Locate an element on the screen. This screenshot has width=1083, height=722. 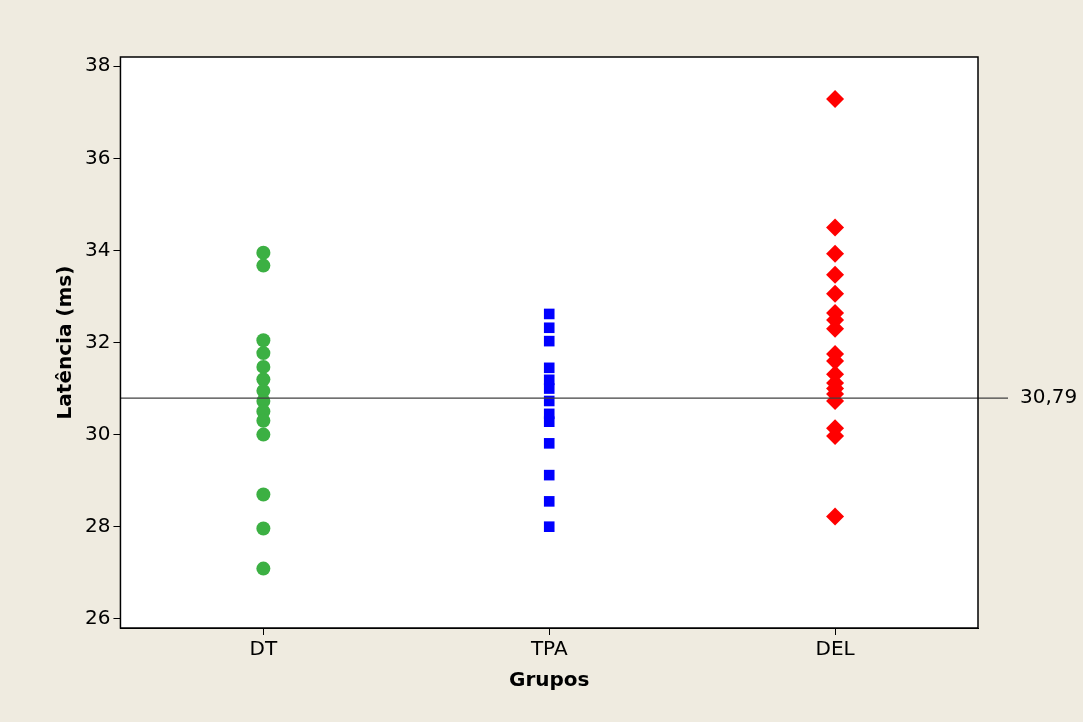
y-tick-label: 36 is located at coordinates (98, 156).